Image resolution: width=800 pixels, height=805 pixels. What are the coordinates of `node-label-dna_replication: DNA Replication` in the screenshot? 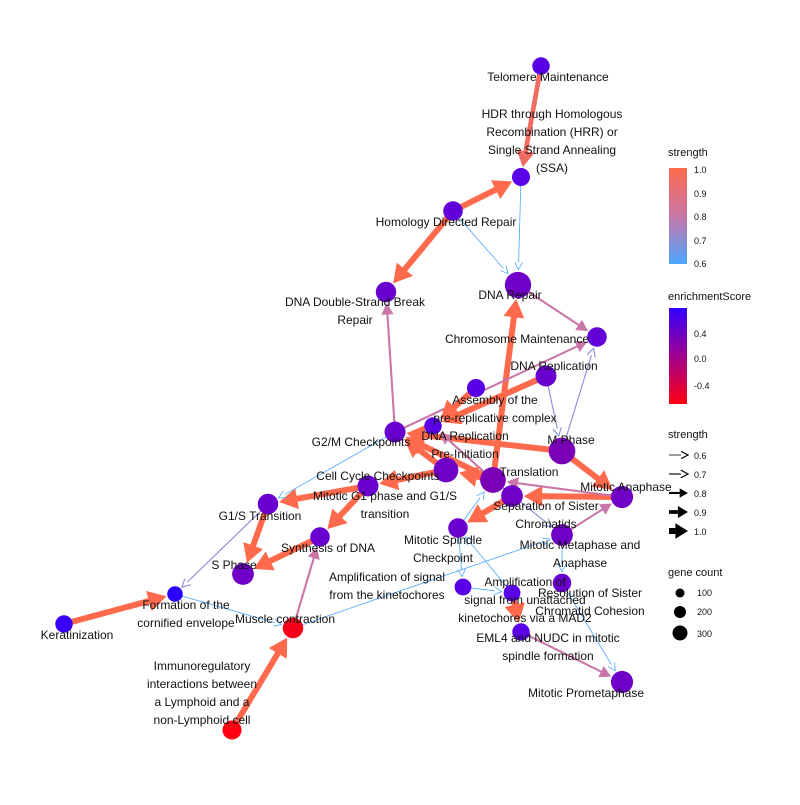 It's located at (553, 366).